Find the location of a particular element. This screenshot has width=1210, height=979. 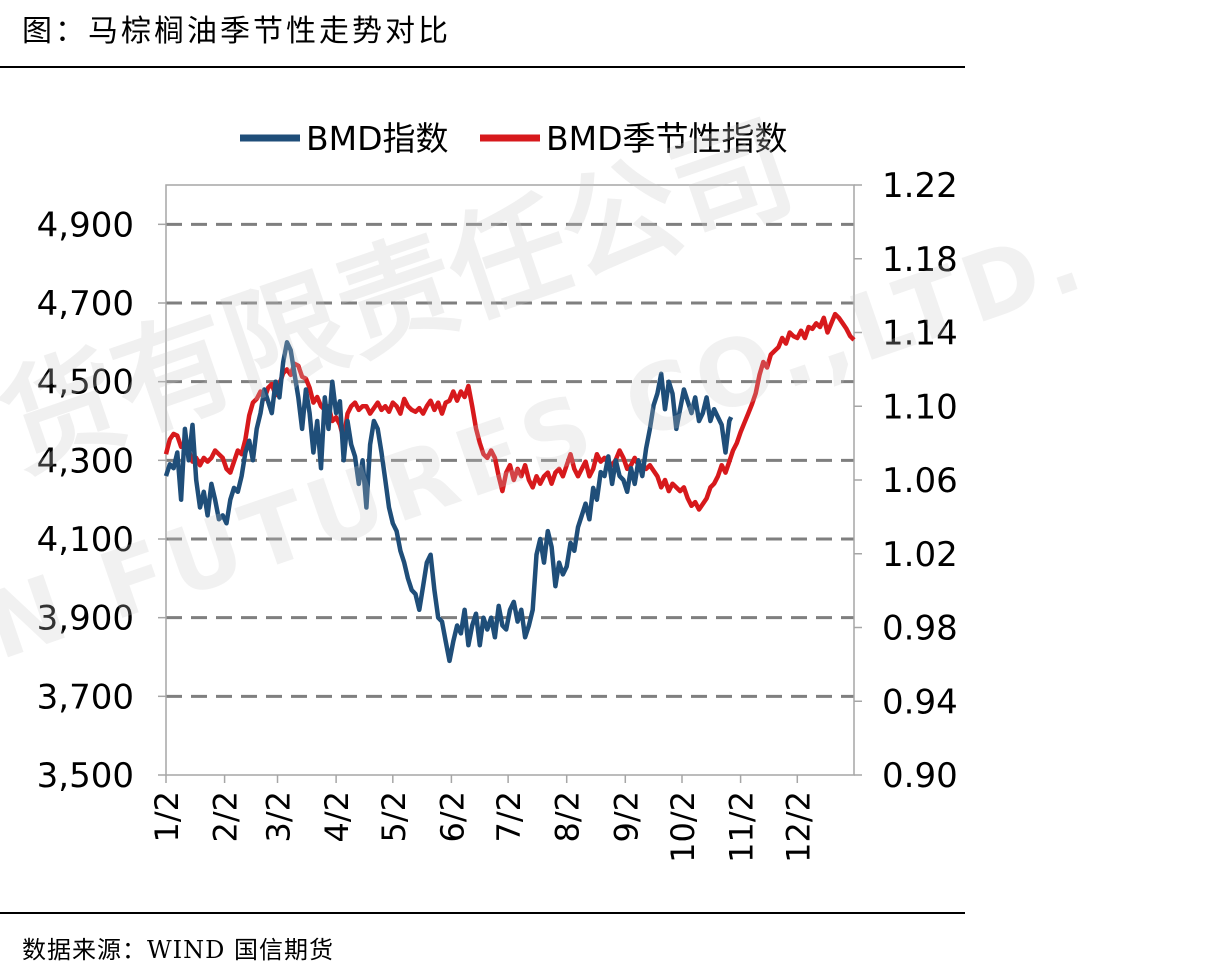

left-tick-label: 3,900 is located at coordinates (85, 619).